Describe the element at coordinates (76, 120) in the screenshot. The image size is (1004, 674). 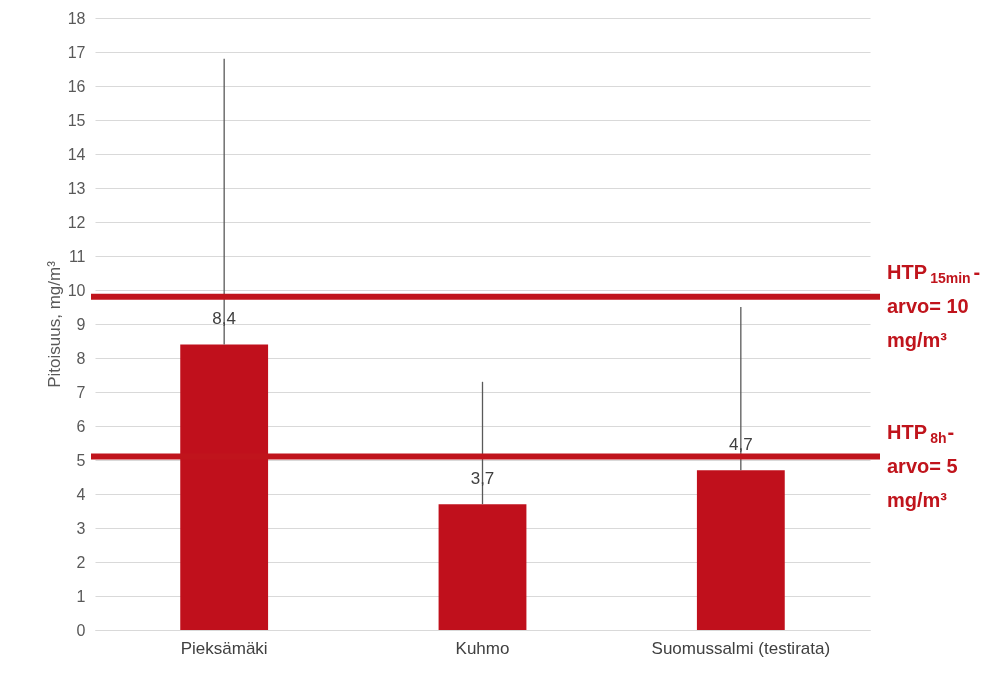
I see `y-tick-label: 15` at that location.